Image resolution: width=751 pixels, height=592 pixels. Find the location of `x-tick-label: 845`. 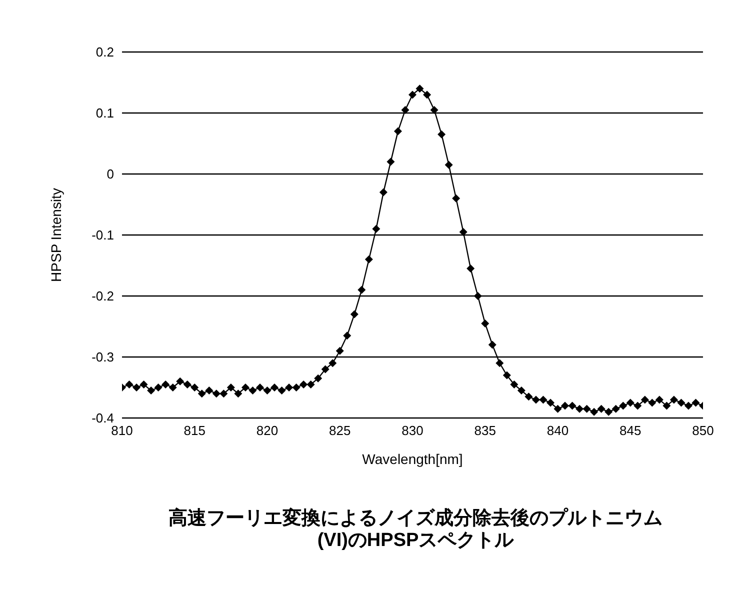

x-tick-label: 845 is located at coordinates (631, 430).